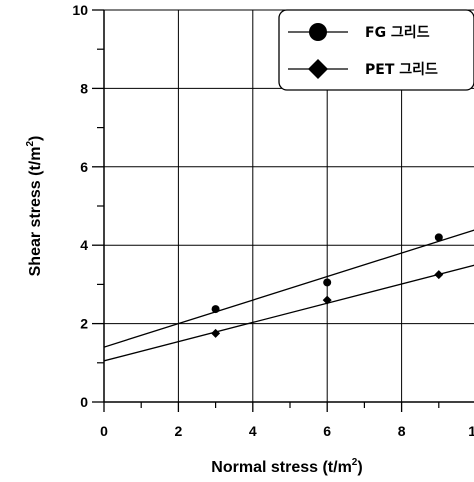 Image resolution: width=474 pixels, height=482 pixels. Describe the element at coordinates (318, 69) in the screenshot. I see `legend-marker-diamond` at that location.